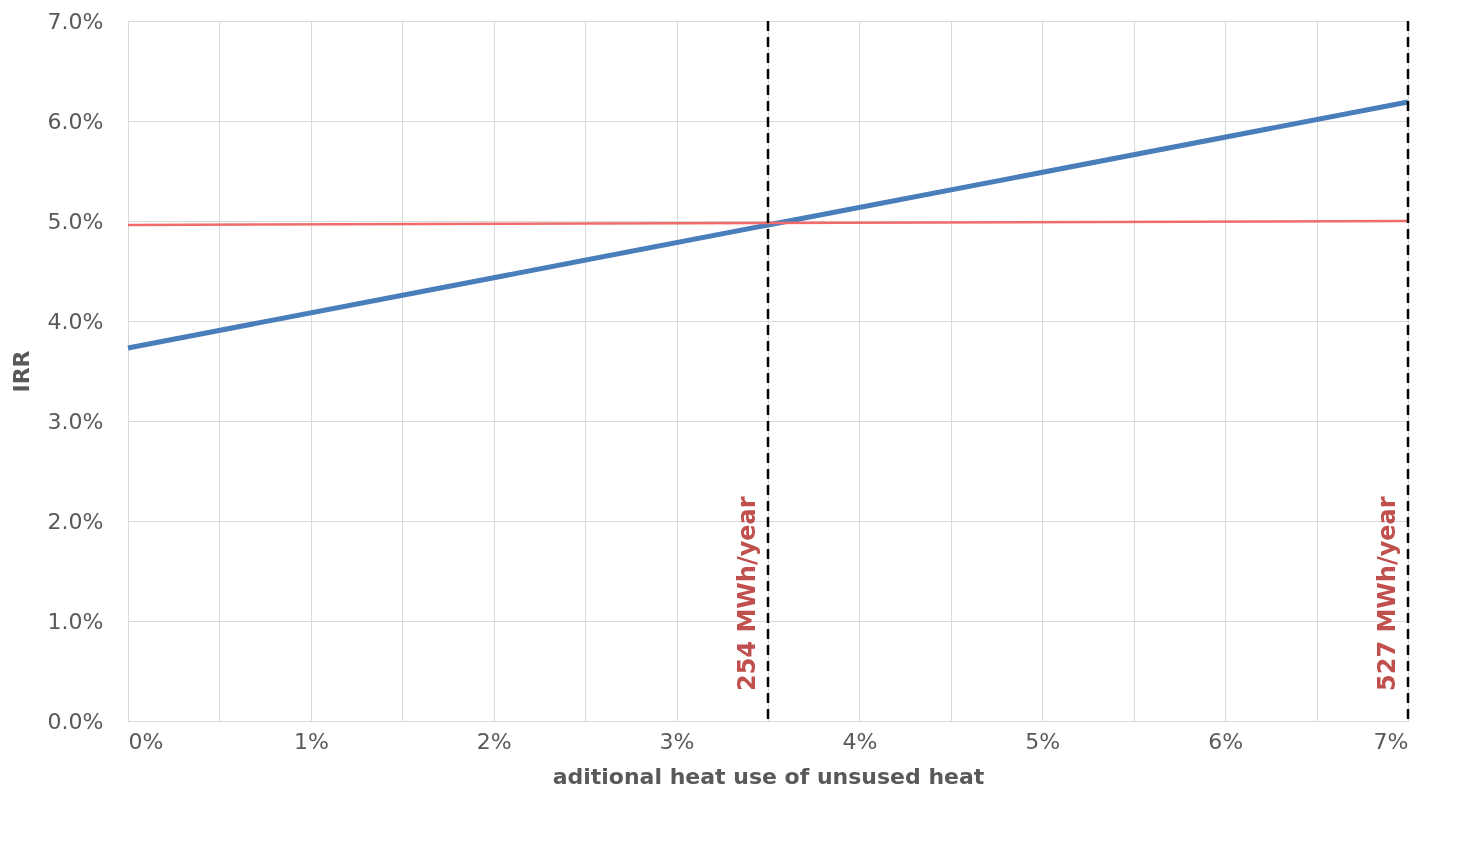 Image resolution: width=1462 pixels, height=855 pixels. I want to click on y-axis-title: IRR, so click(21, 371).